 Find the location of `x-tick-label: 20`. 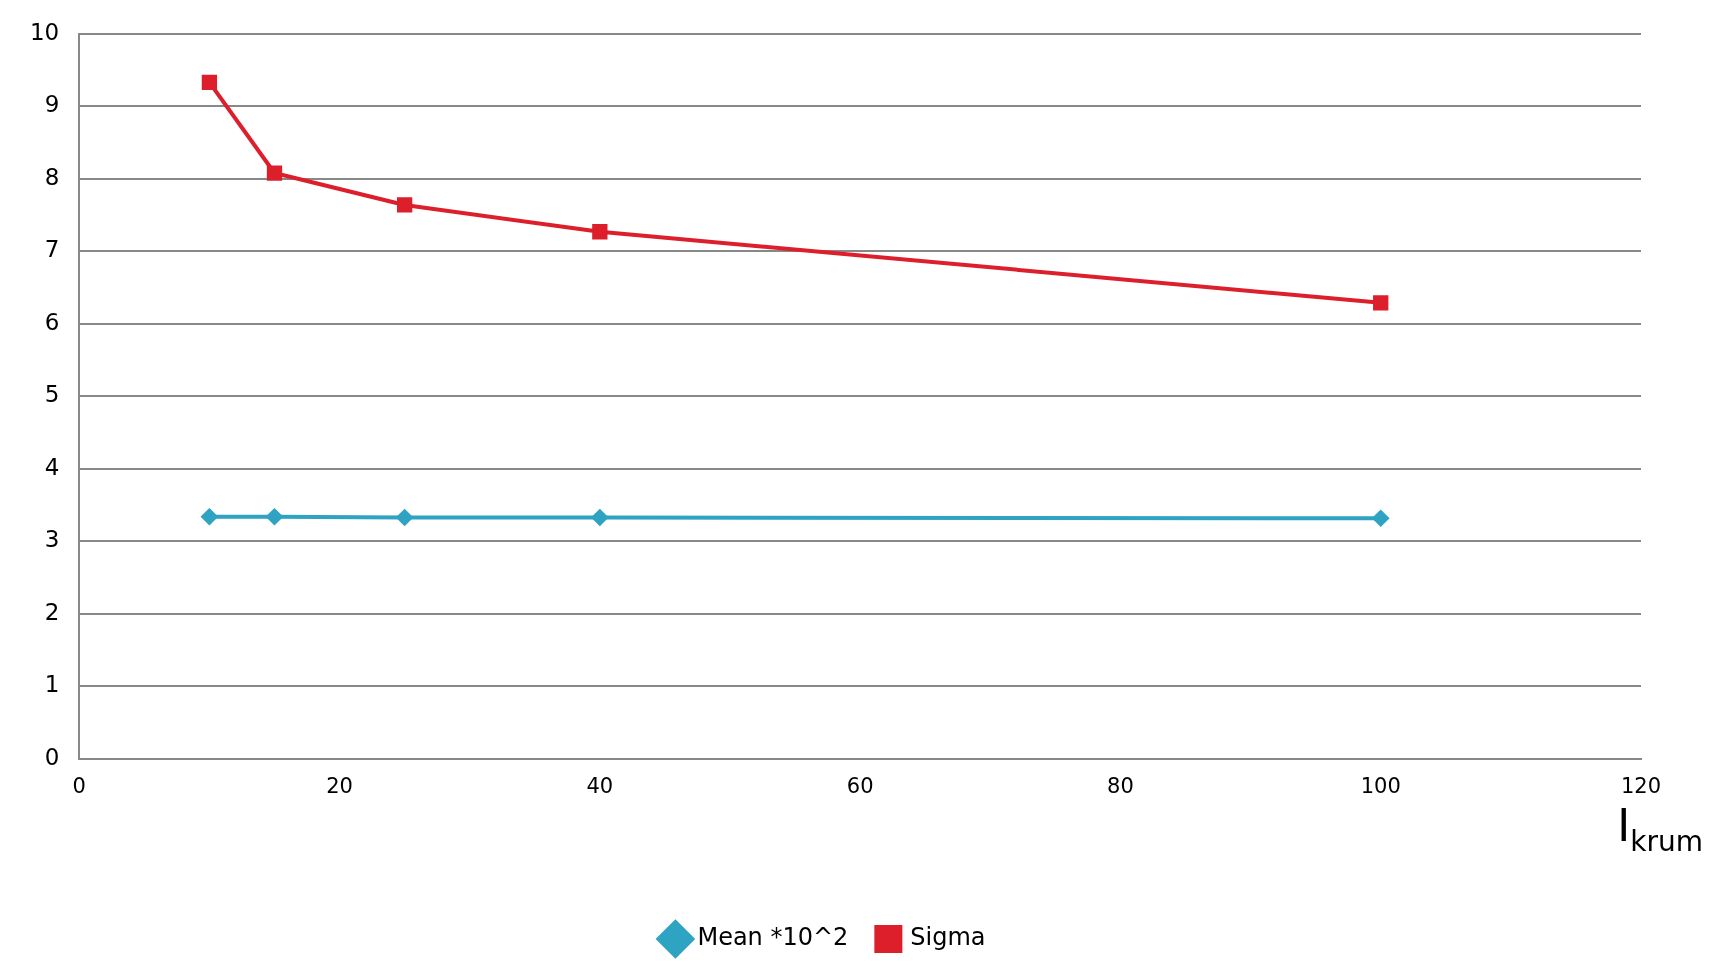

x-tick-label: 20 is located at coordinates (339, 785).